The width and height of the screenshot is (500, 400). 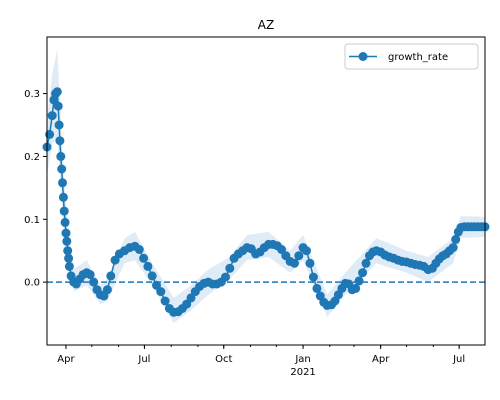 What do you see at coordinates (418, 57) in the screenshot?
I see `legend-label: growth_rate` at bounding box center [418, 57].